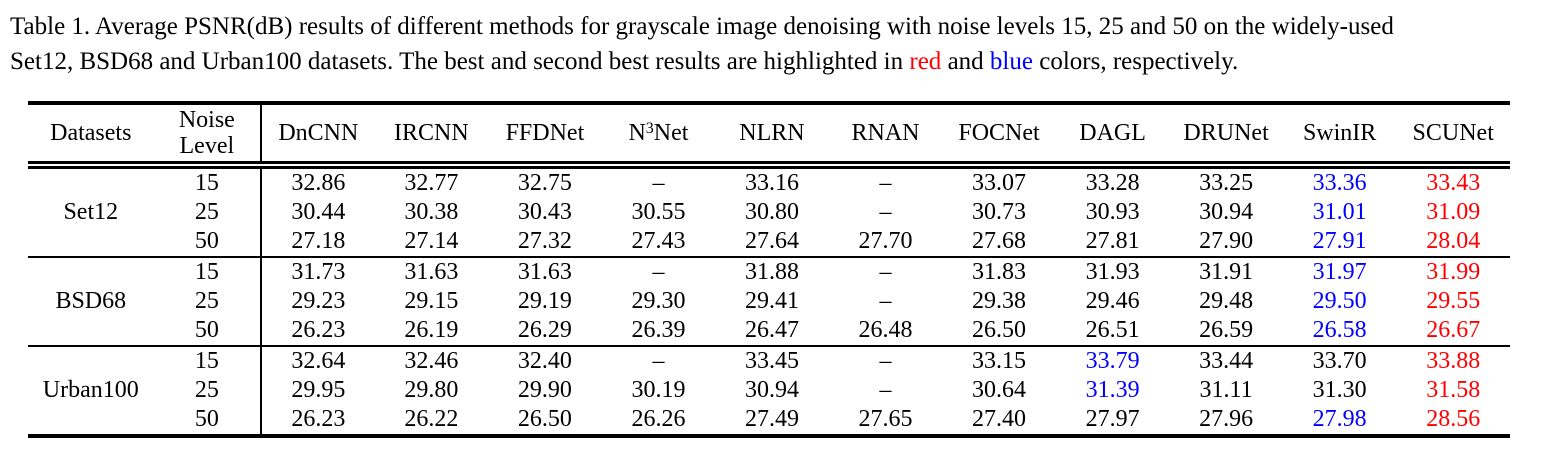 This screenshot has height=453, width=1549. I want to click on psnr-cell-second: 33.36, so click(1339, 183).